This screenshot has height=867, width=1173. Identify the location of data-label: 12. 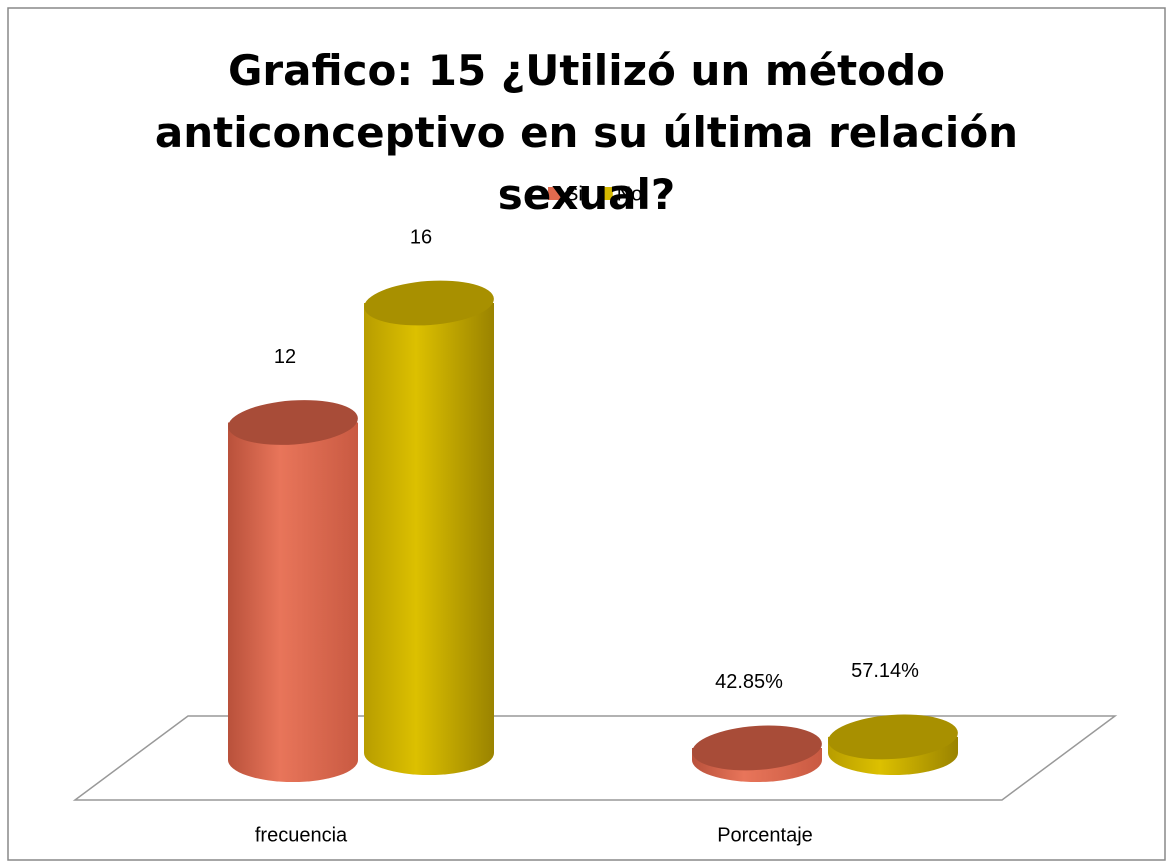
(285, 357).